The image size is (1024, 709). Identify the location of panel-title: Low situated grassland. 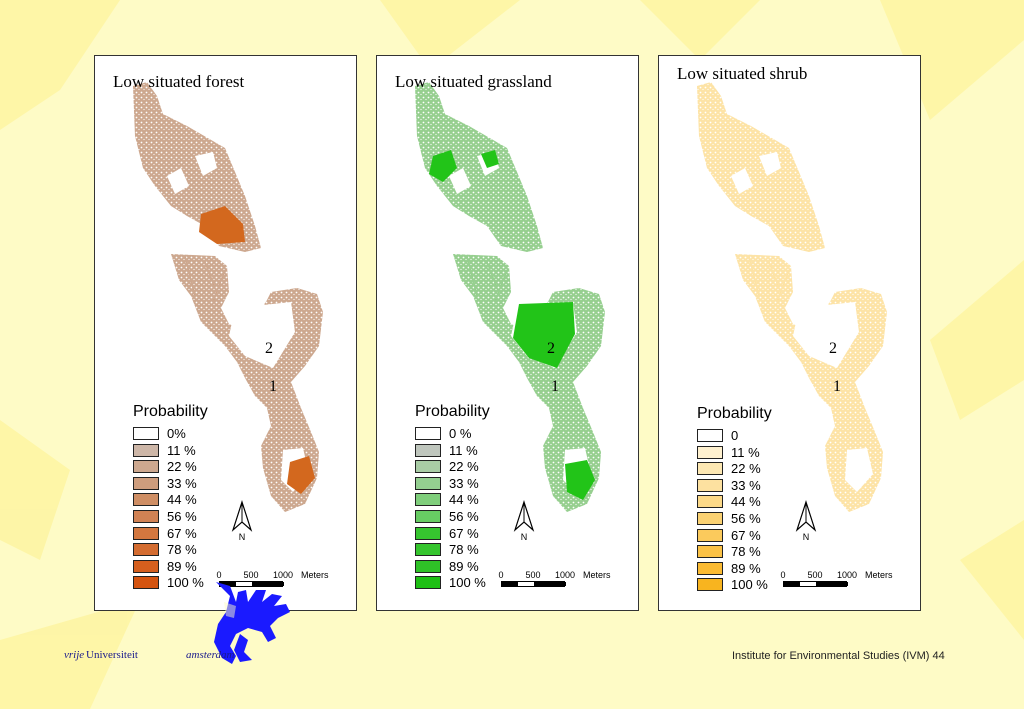
(473, 81).